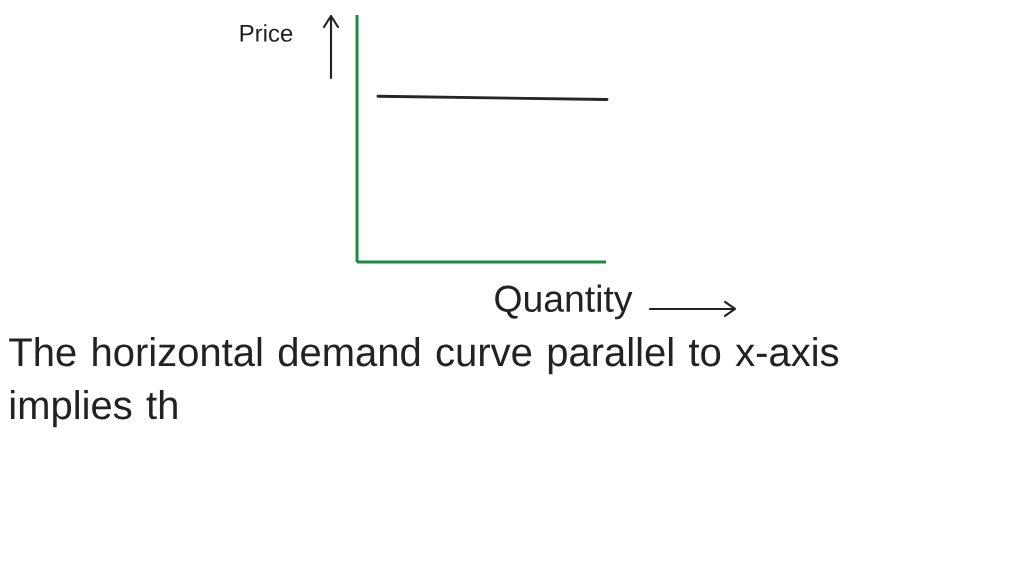 Image resolution: width=1024 pixels, height=584 pixels. I want to click on x-axis-title: Quantity, so click(564, 302).